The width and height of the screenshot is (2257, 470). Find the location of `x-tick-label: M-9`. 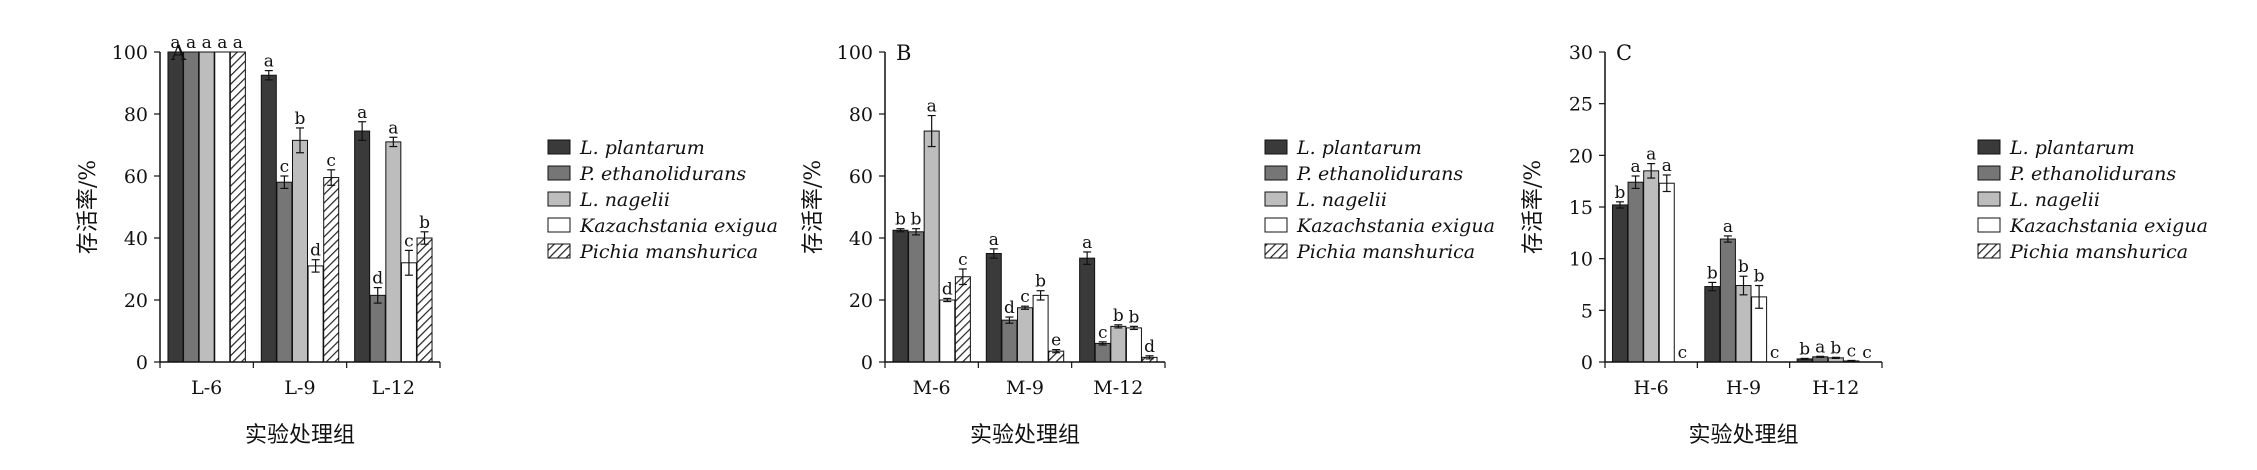

x-tick-label: M-9 is located at coordinates (1025, 388).